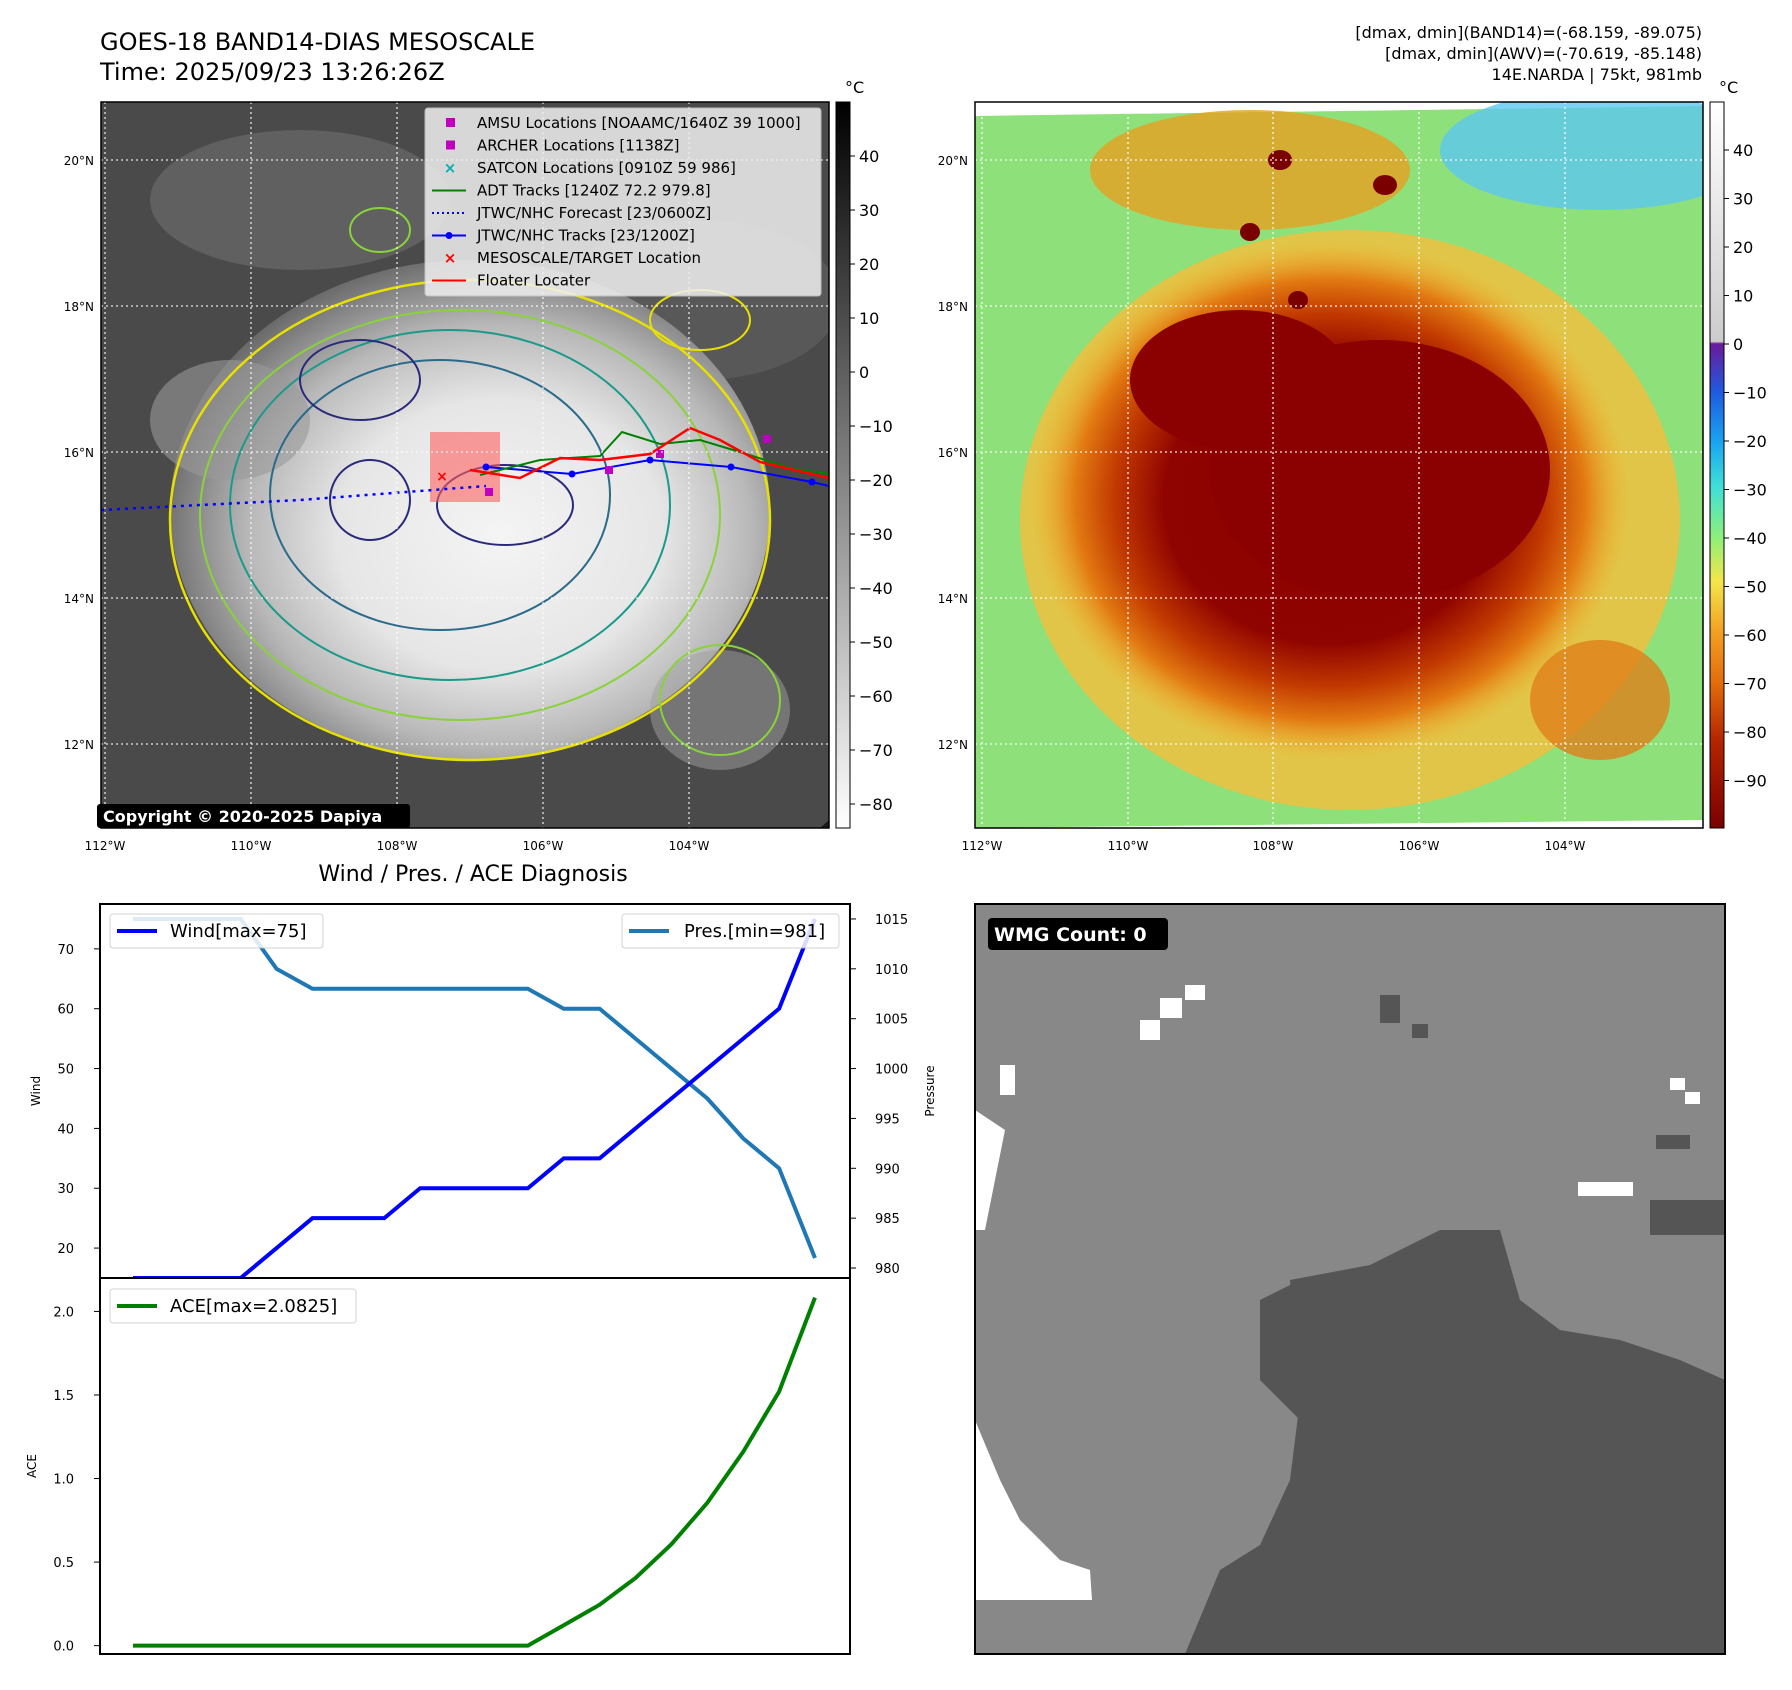  Describe the element at coordinates (887, 1169) in the screenshot. I see `pressure-ytick-label: 990` at that location.